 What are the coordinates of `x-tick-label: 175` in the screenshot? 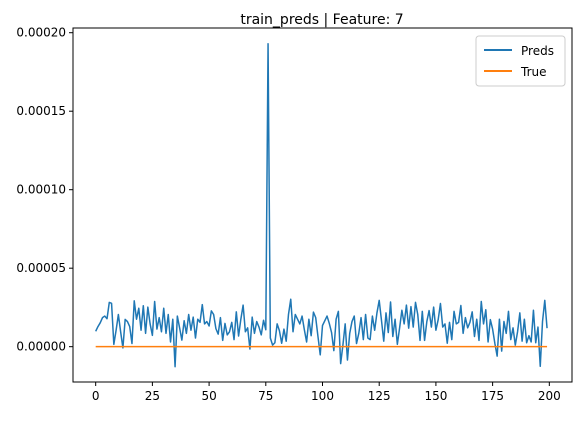 It's located at (492, 396).